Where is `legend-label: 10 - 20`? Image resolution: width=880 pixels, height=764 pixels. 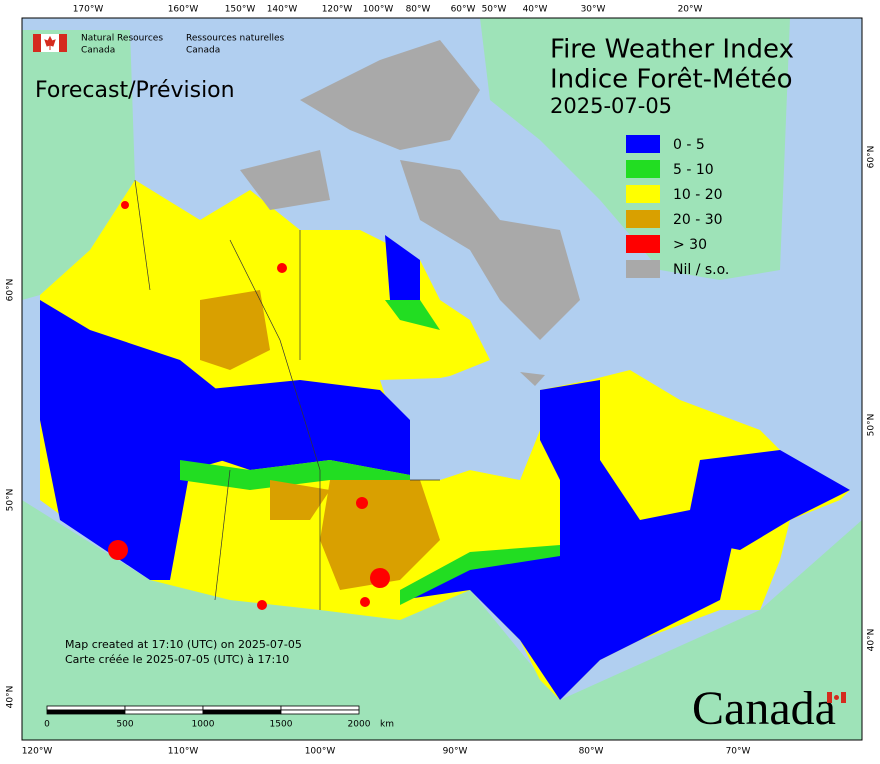 legend-label: 10 - 20 is located at coordinates (698, 195).